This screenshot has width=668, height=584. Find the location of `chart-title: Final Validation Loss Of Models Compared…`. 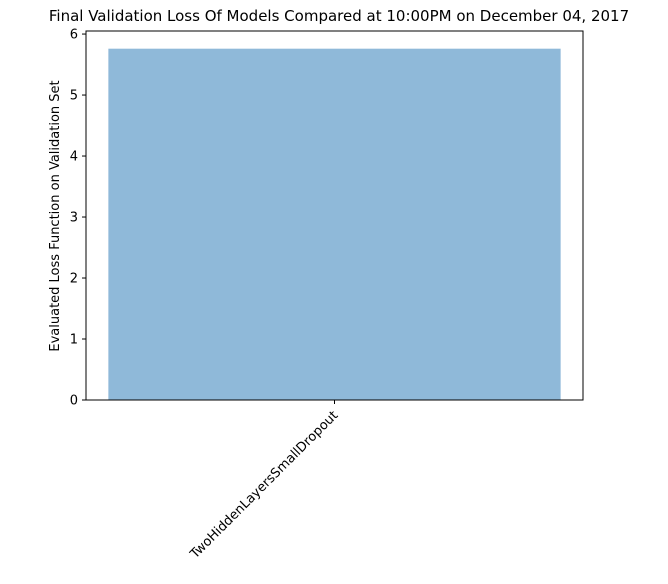

chart-title: Final Validation Loss Of Models Compared… is located at coordinates (339, 16).